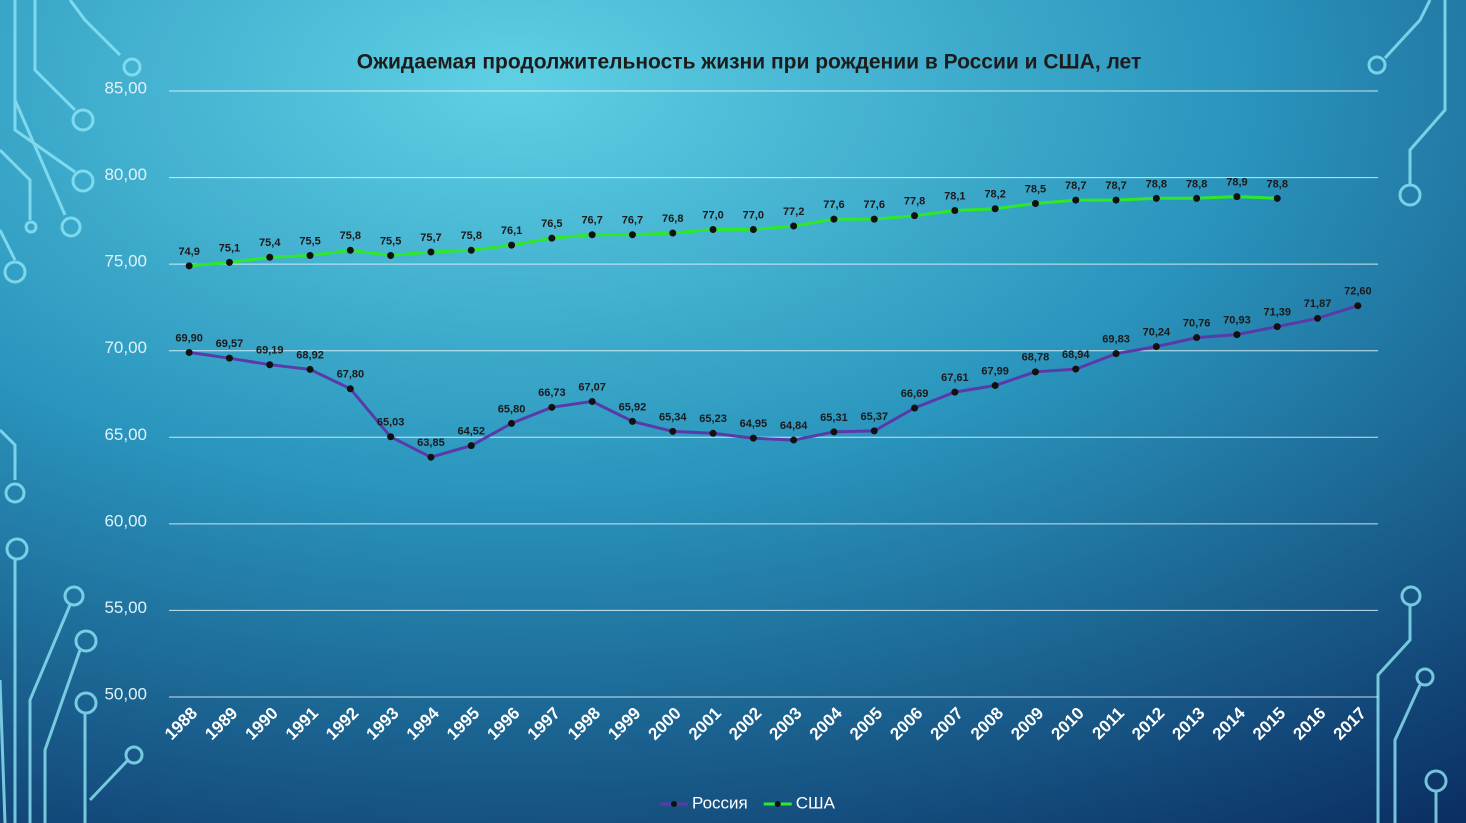 The width and height of the screenshot is (1466, 823). What do you see at coordinates (430, 238) in the screenshot?
I see `data-label: 75,7` at bounding box center [430, 238].